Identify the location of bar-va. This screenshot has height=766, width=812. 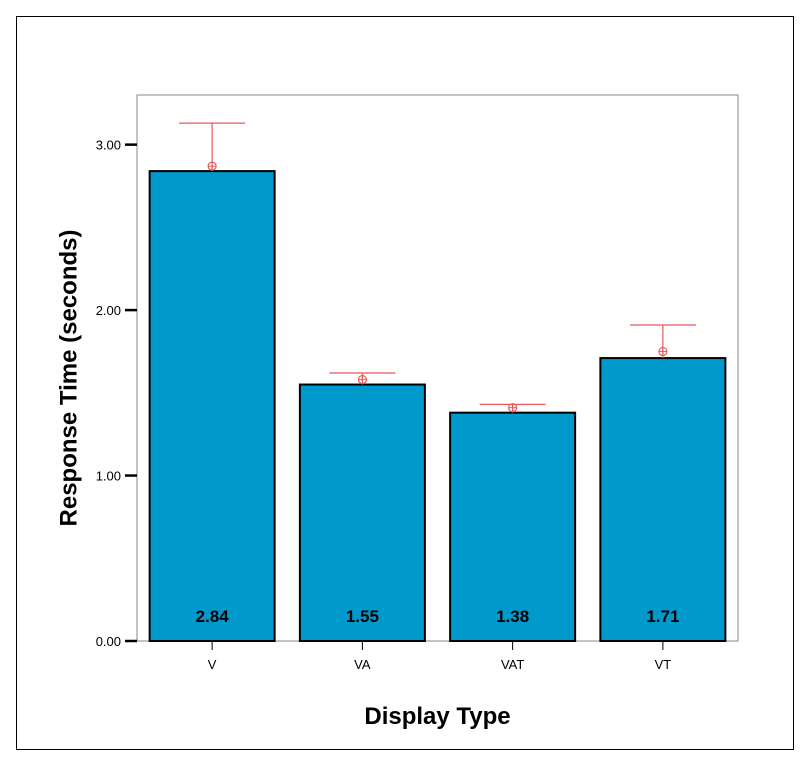
(362, 512).